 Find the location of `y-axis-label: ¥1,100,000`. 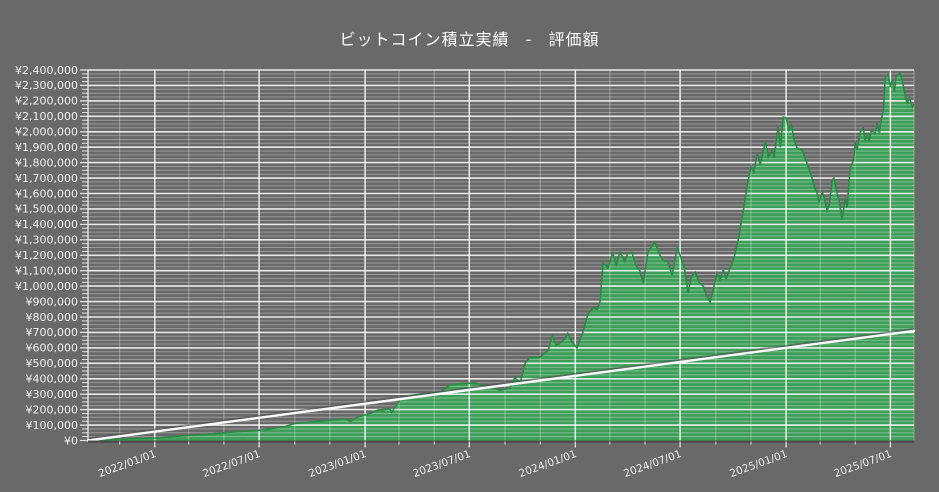

y-axis-label: ¥1,100,000 is located at coordinates (46, 271).